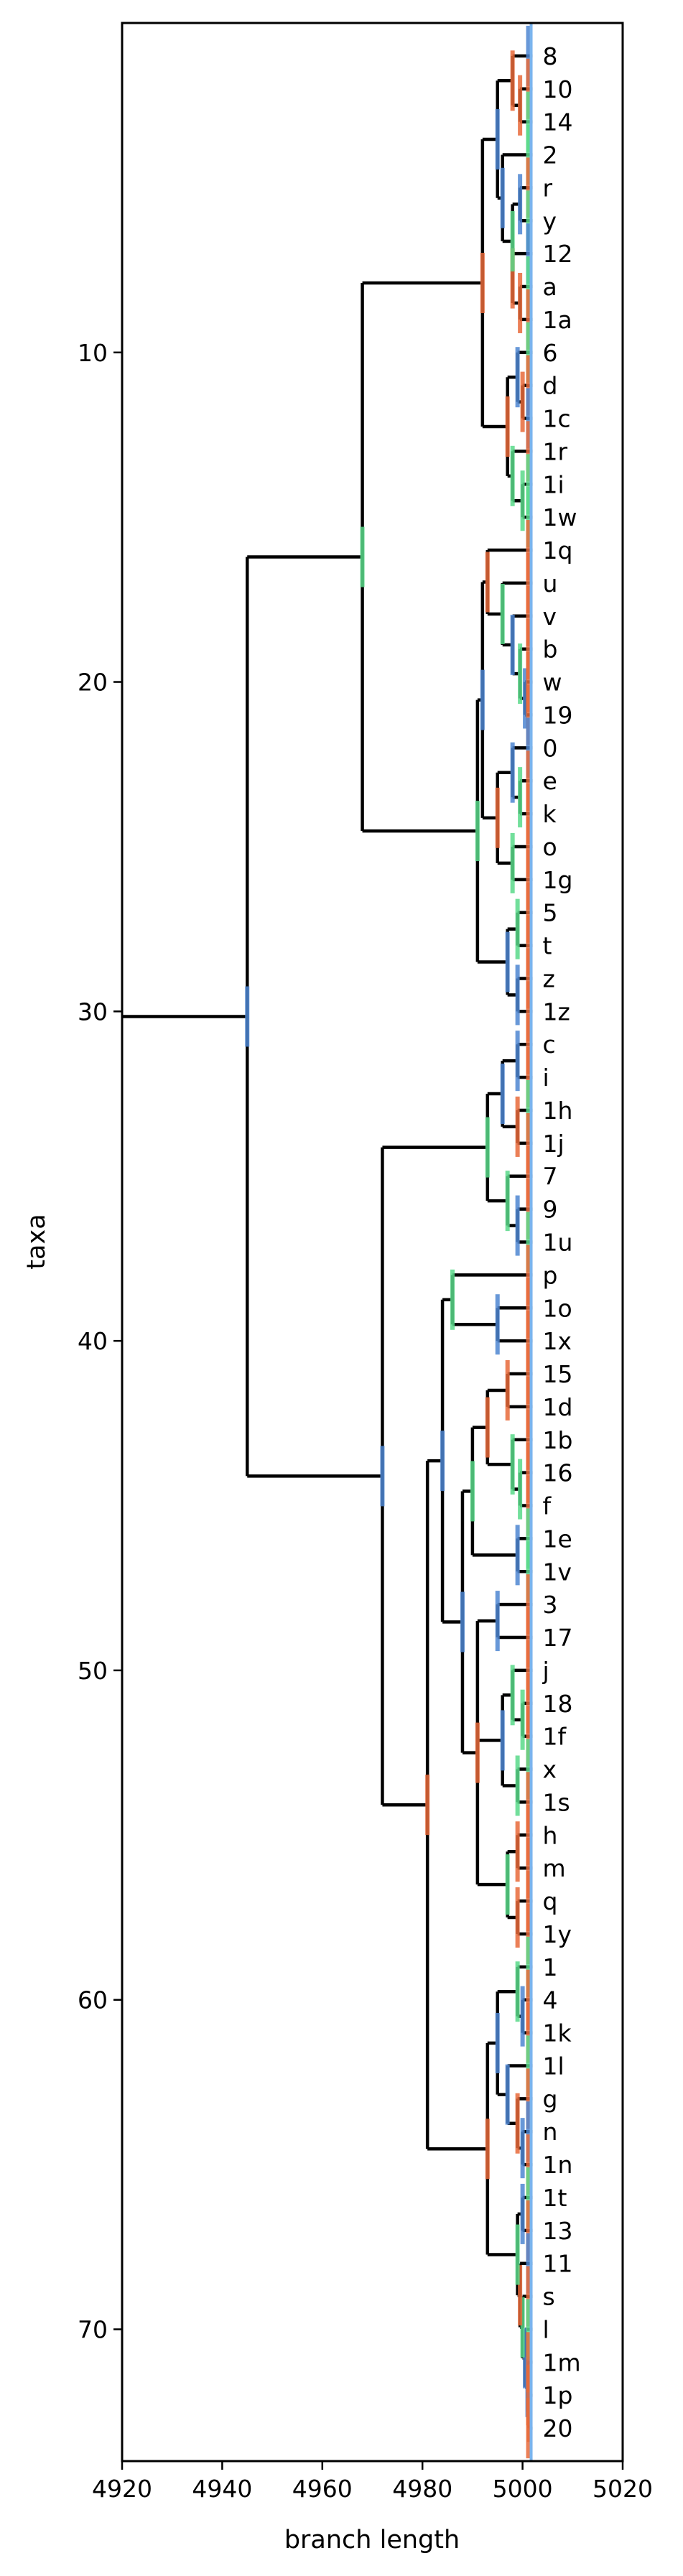 This screenshot has width=683, height=2576. What do you see at coordinates (560, 517) in the screenshot?
I see `taxon-label: 1w` at bounding box center [560, 517].